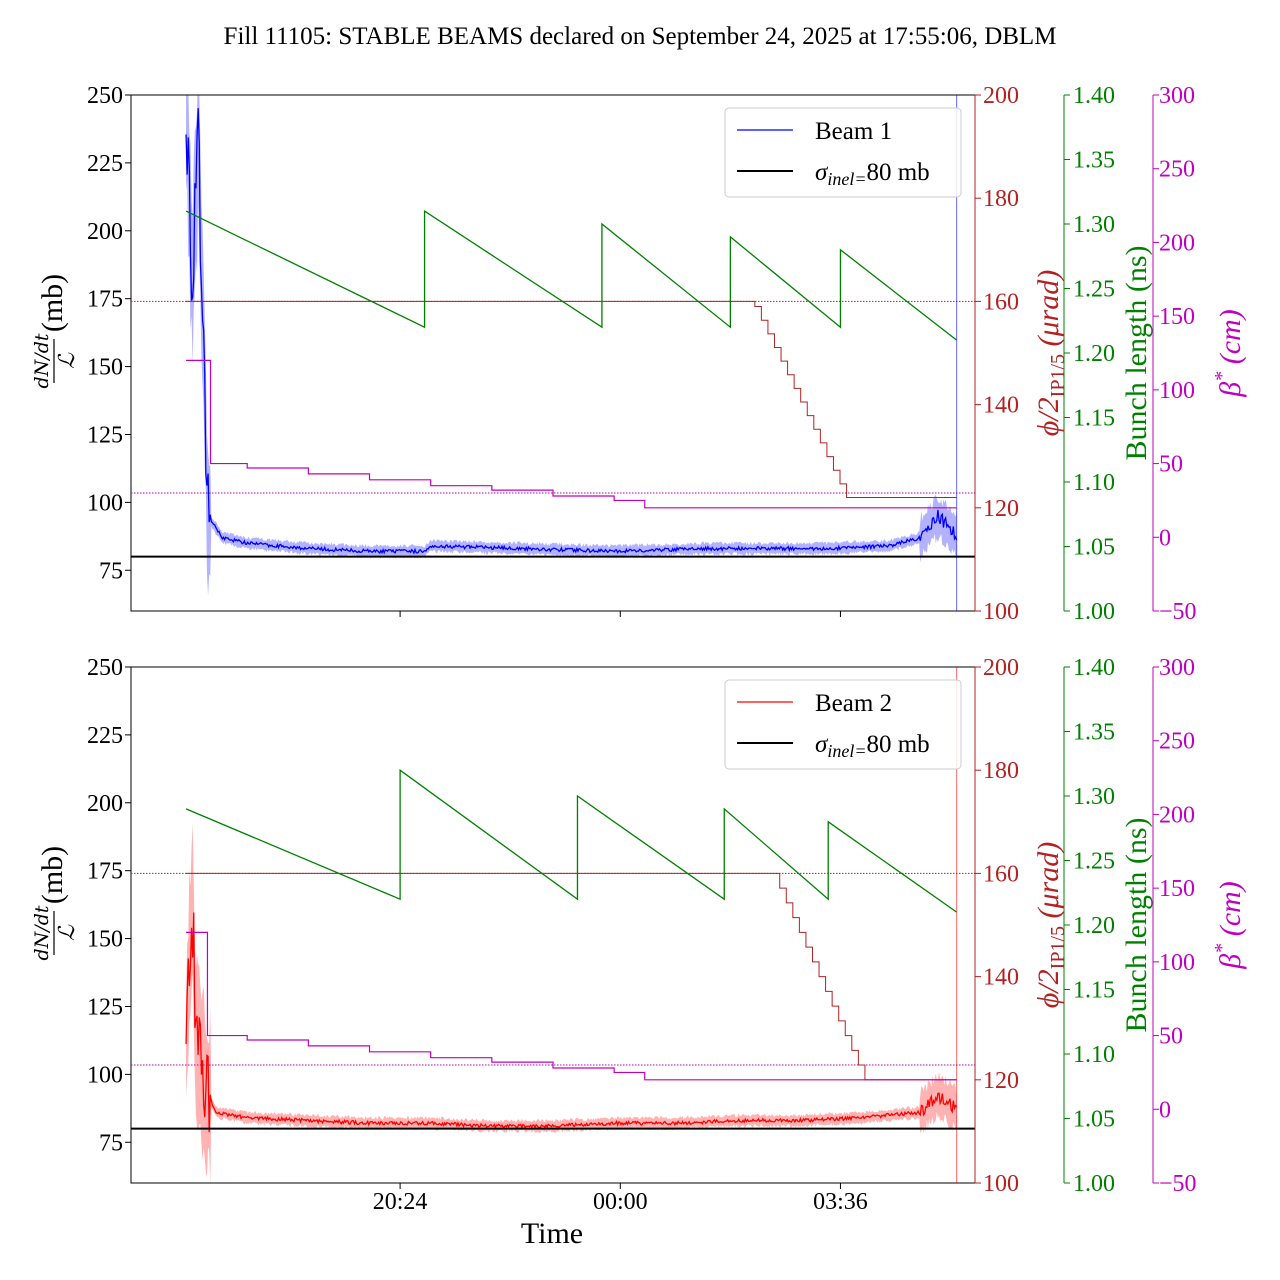 The width and height of the screenshot is (1280, 1280). I want to click on beam-cross-section-line, so click(571, 1022).